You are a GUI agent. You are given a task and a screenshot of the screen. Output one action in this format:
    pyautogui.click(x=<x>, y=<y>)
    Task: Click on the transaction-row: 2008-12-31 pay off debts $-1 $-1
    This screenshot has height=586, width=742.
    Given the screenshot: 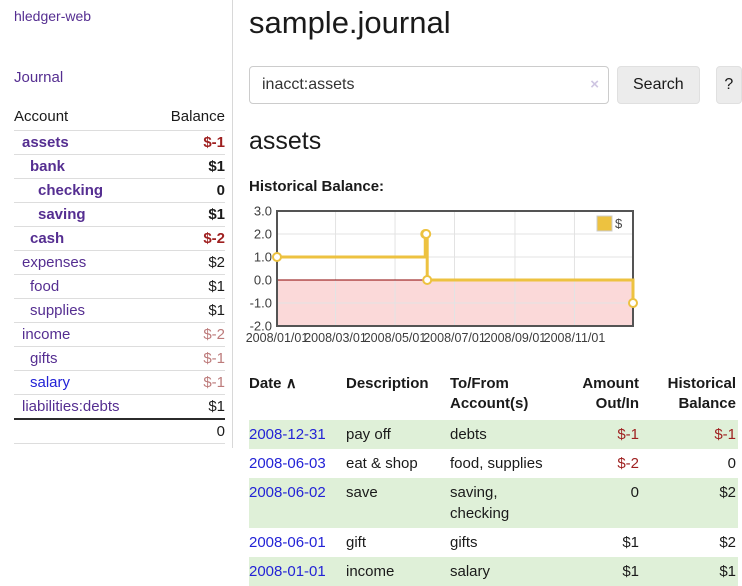 What is the action you would take?
    pyautogui.click(x=493, y=434)
    